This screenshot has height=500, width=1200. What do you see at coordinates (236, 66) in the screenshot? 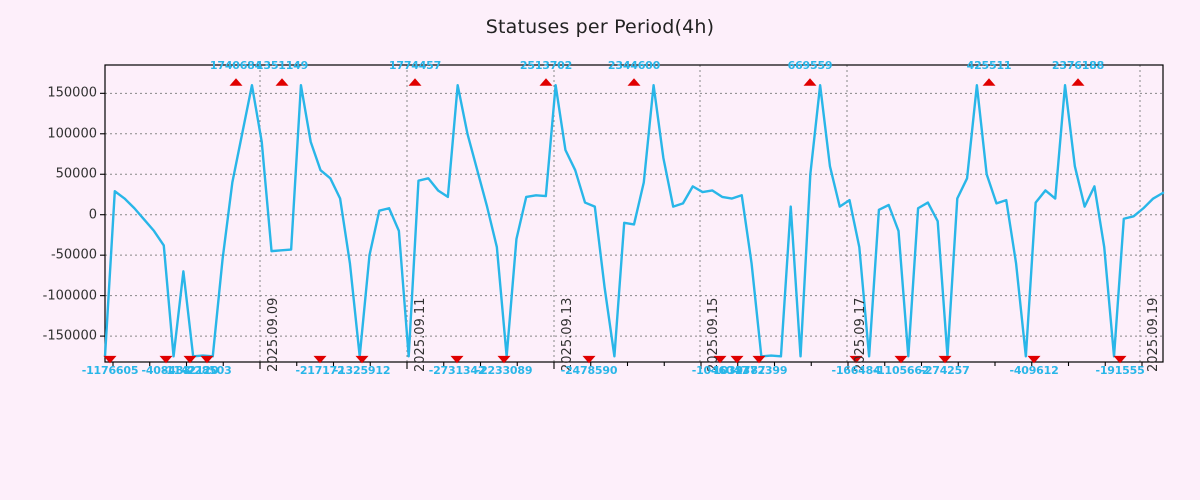
I see `max-value-label: 1740684` at bounding box center [236, 66].